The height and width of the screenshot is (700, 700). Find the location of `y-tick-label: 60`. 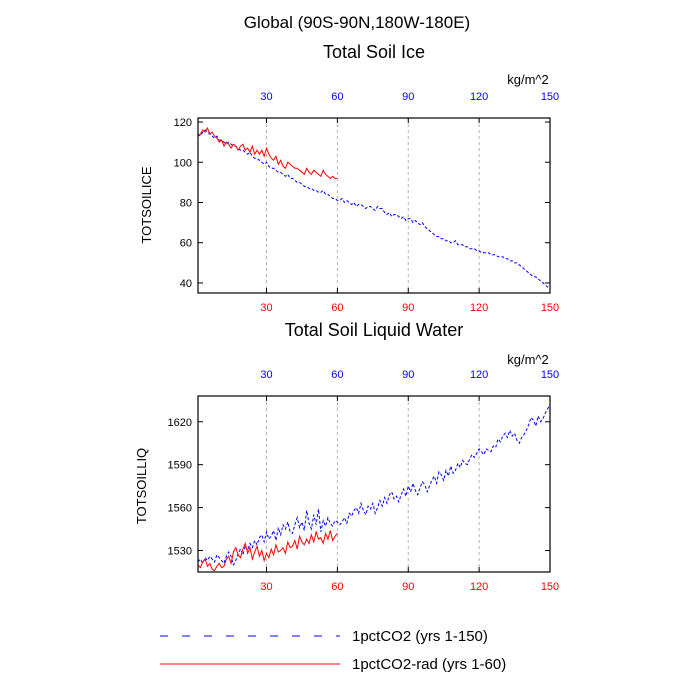

y-tick-label: 60 is located at coordinates (186, 244).